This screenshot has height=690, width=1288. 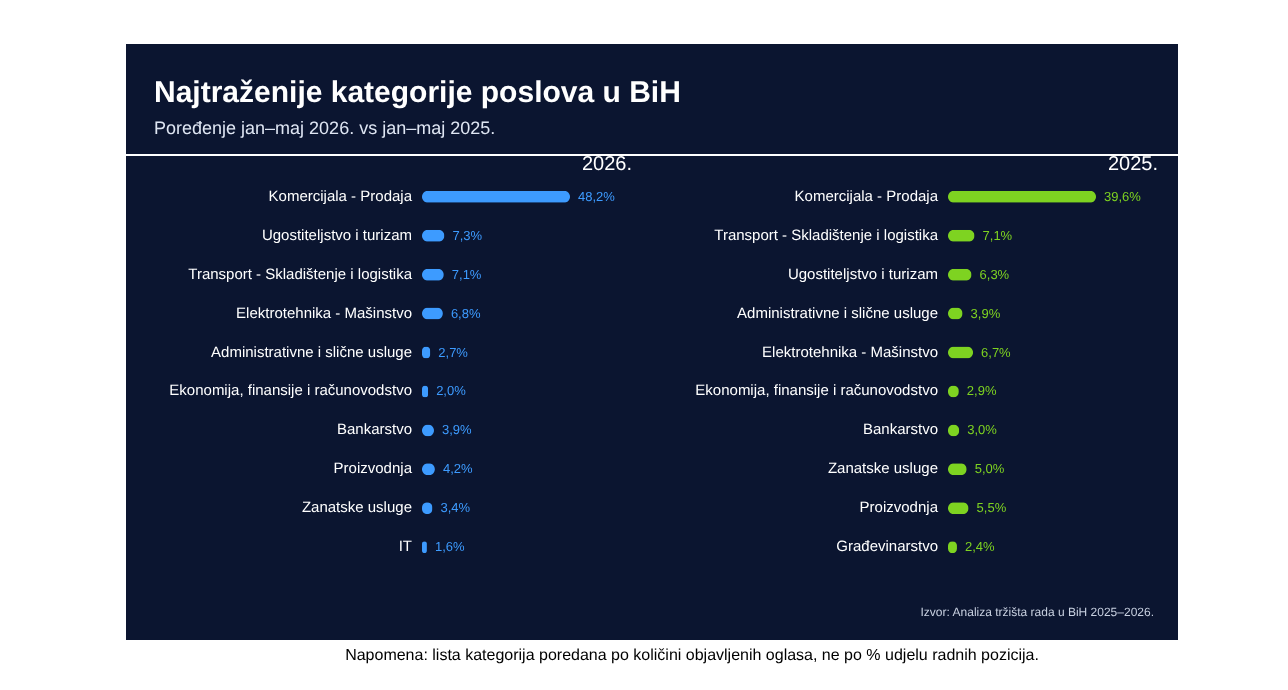 What do you see at coordinates (607, 165) in the screenshot?
I see `series-label: 2026.` at bounding box center [607, 165].